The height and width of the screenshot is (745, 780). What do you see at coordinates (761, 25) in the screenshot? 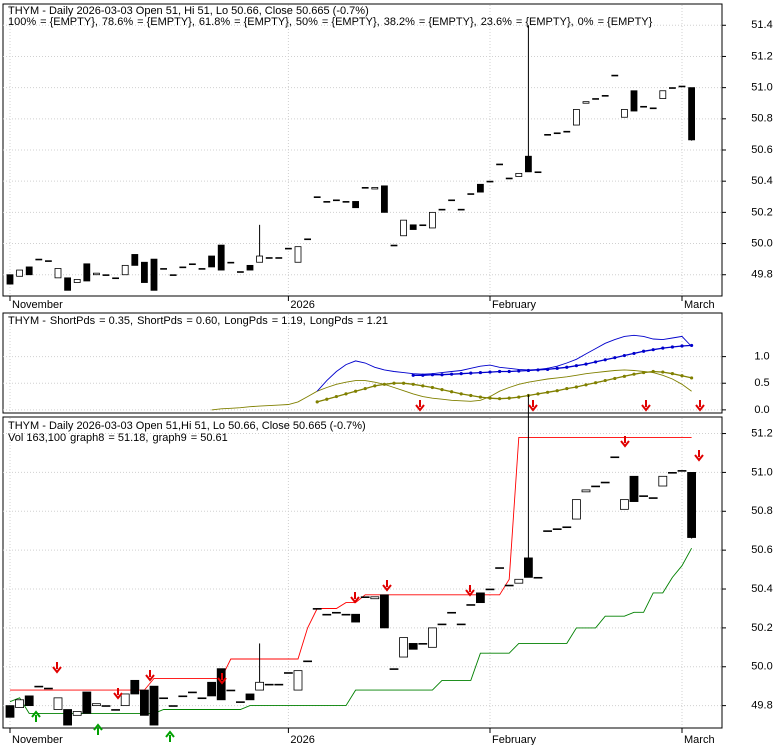
I see `y-tick-label: 51.4` at bounding box center [761, 25].